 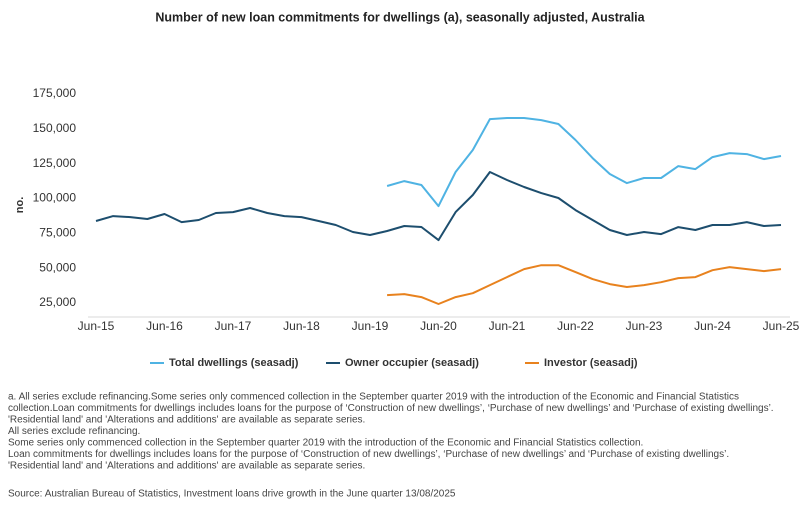 What do you see at coordinates (507, 326) in the screenshot?
I see `x-tick-label: Jun-21` at bounding box center [507, 326].